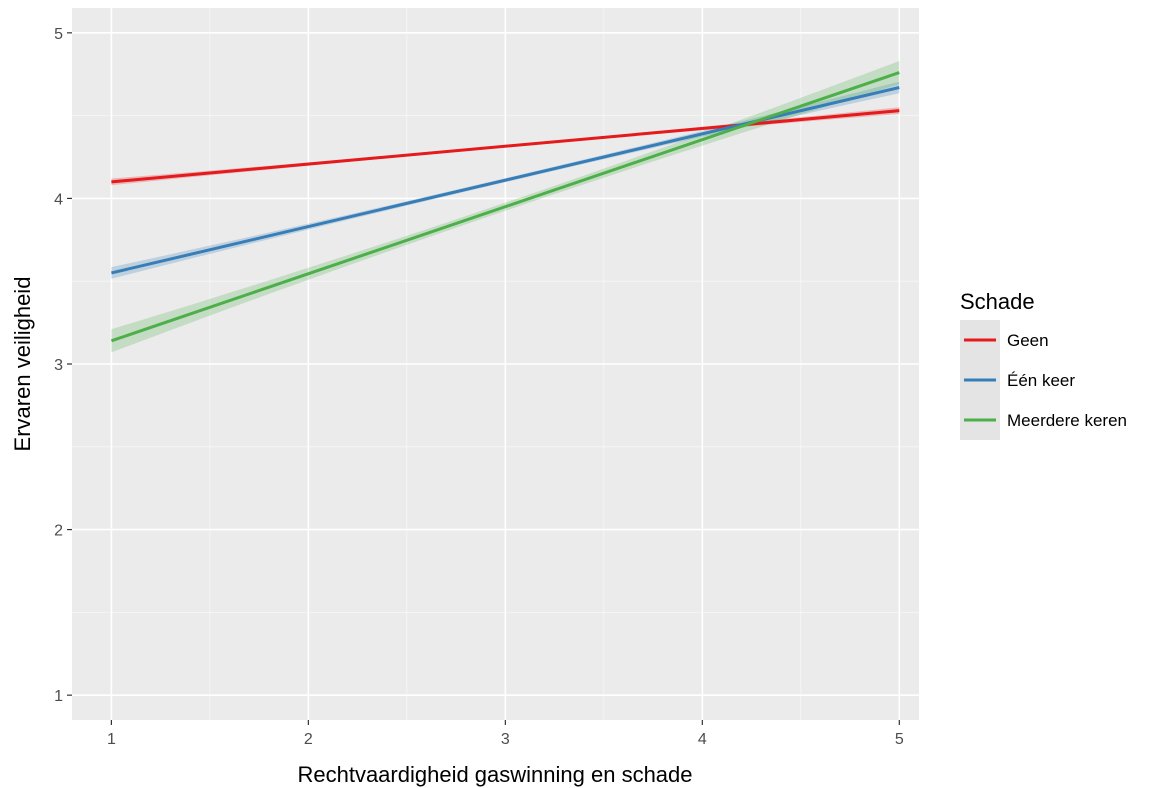  I want to click on x-tick-label: 3, so click(505, 739).